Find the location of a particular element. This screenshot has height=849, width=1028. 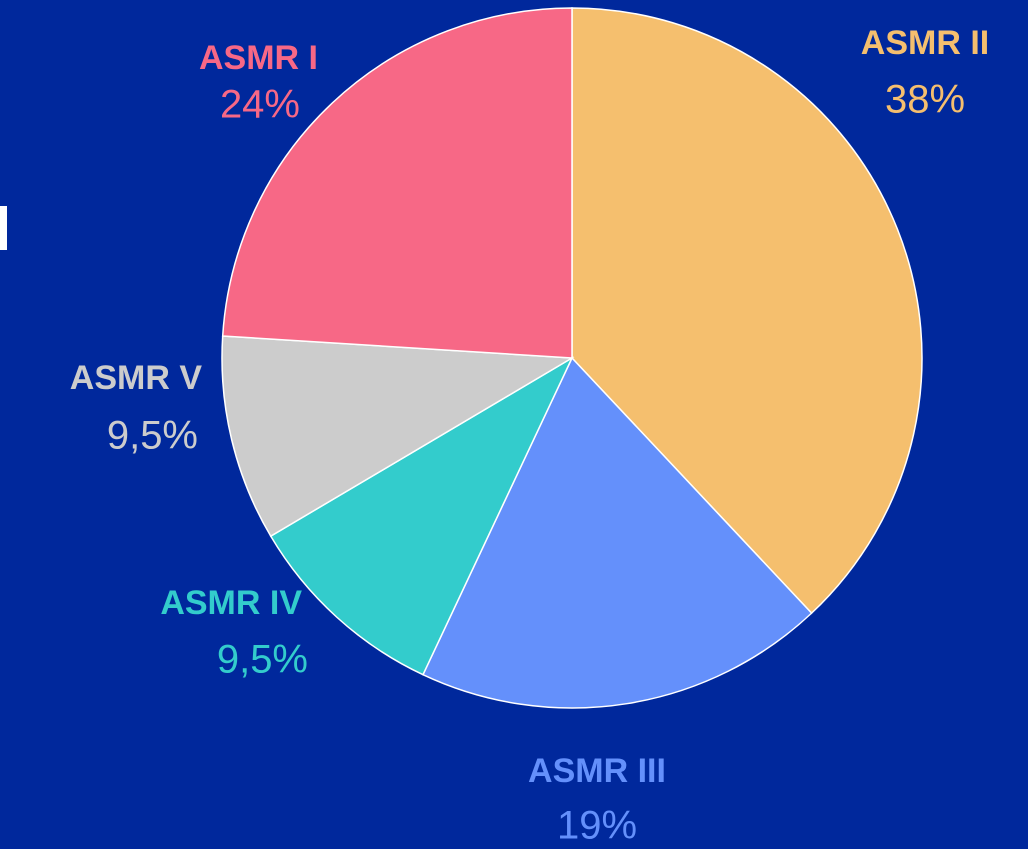

slice-name: ASMR I is located at coordinates (258, 58).